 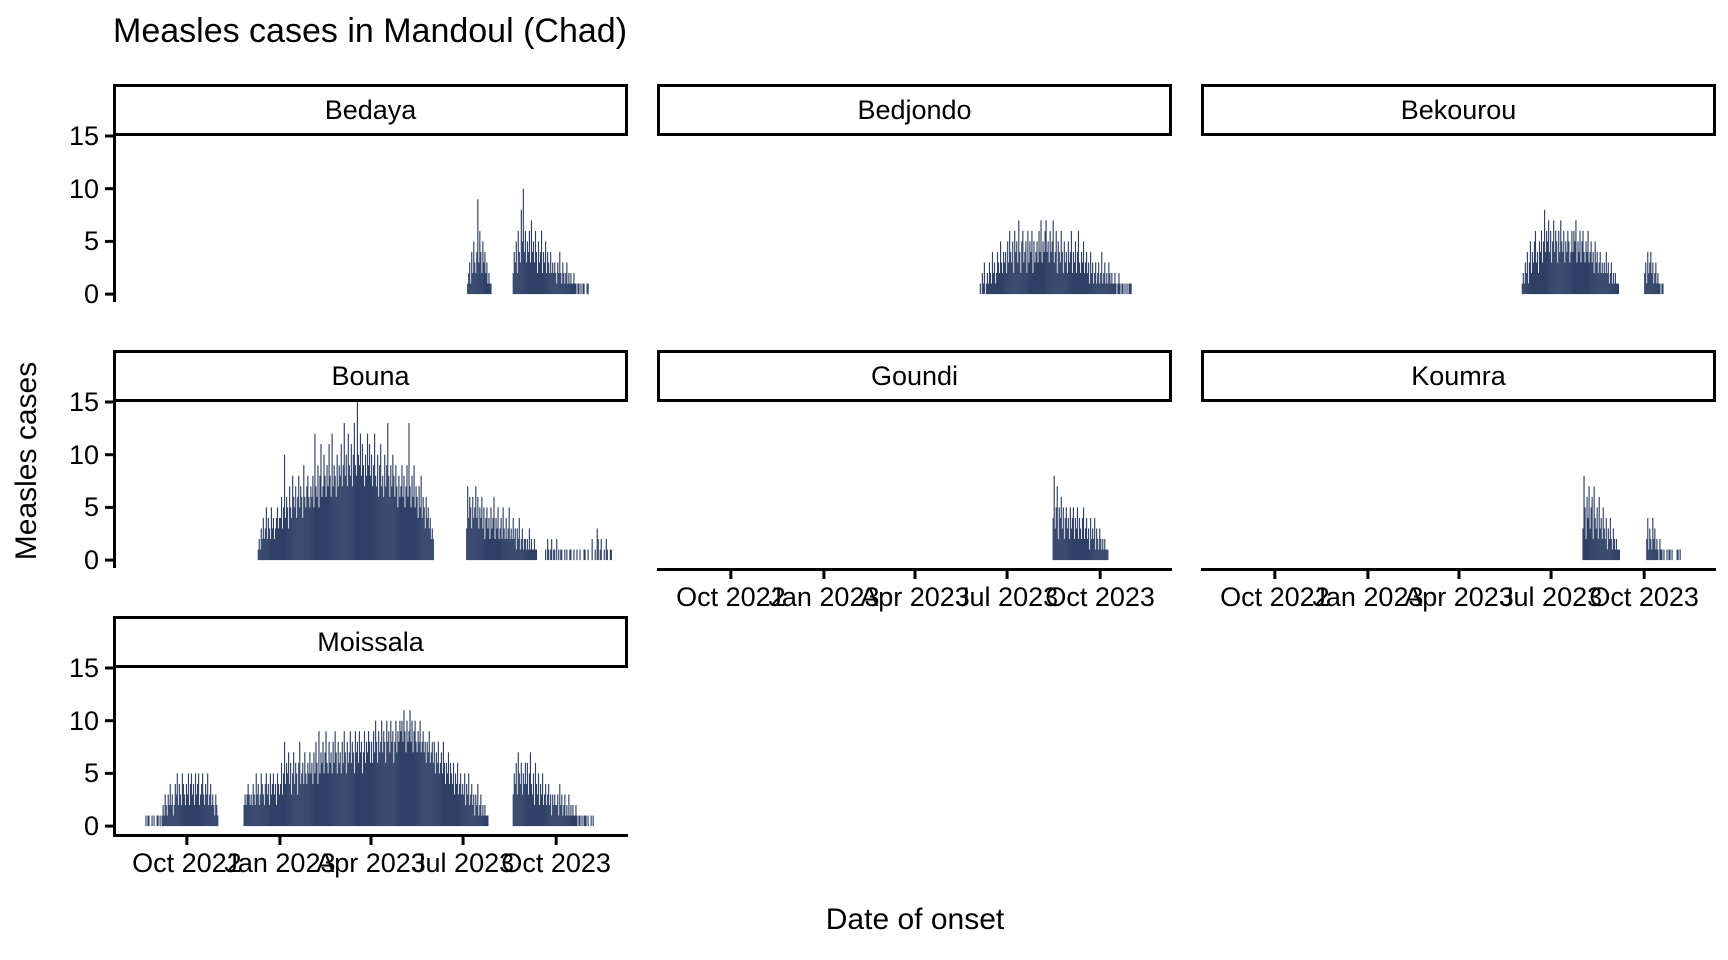 What do you see at coordinates (1458, 109) in the screenshot?
I see `facet-title: Bekourou` at bounding box center [1458, 109].